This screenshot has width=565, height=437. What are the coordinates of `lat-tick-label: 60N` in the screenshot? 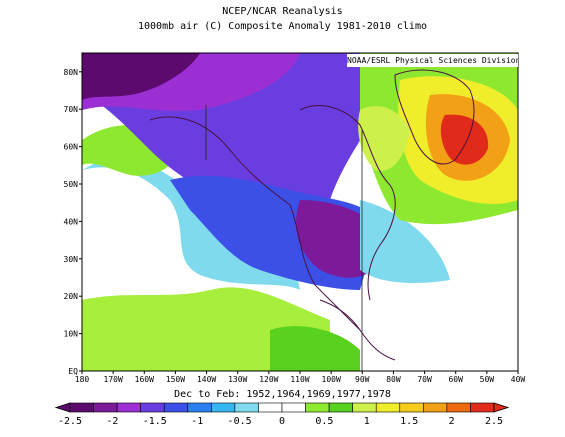 It's located at (71, 147).